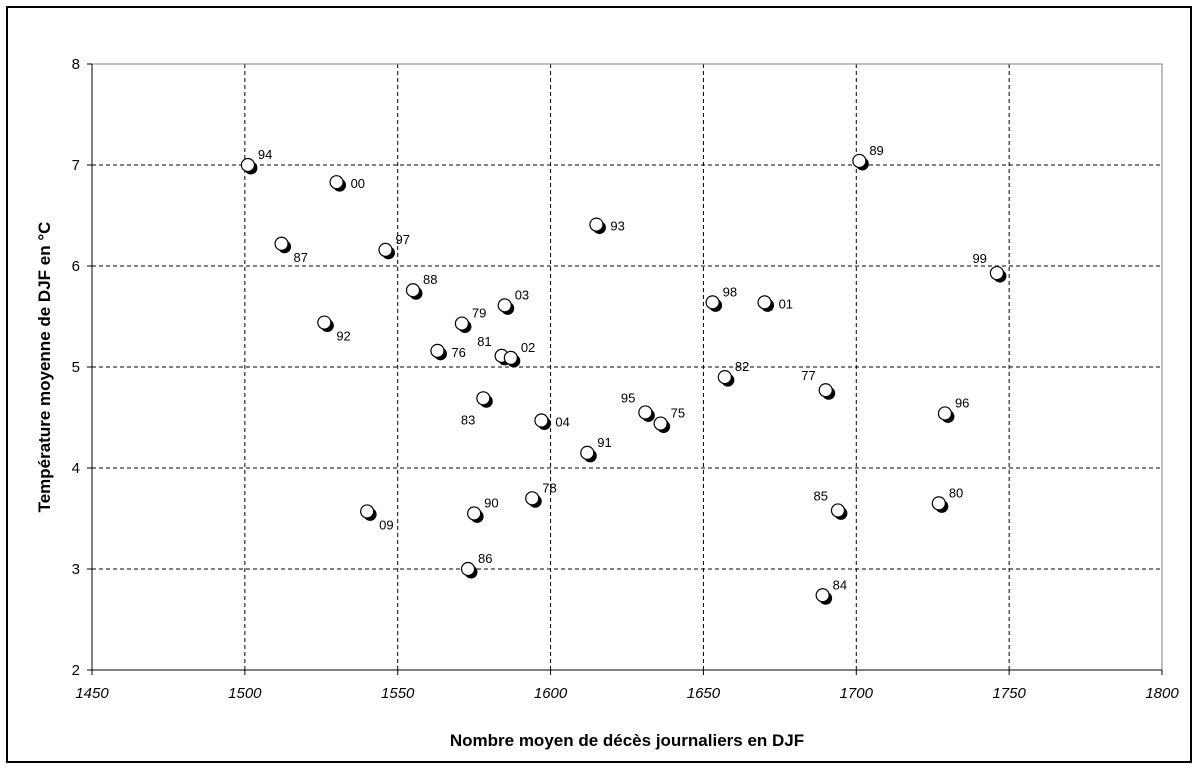  Describe the element at coordinates (742, 366) in the screenshot. I see `point-label: 82` at that location.